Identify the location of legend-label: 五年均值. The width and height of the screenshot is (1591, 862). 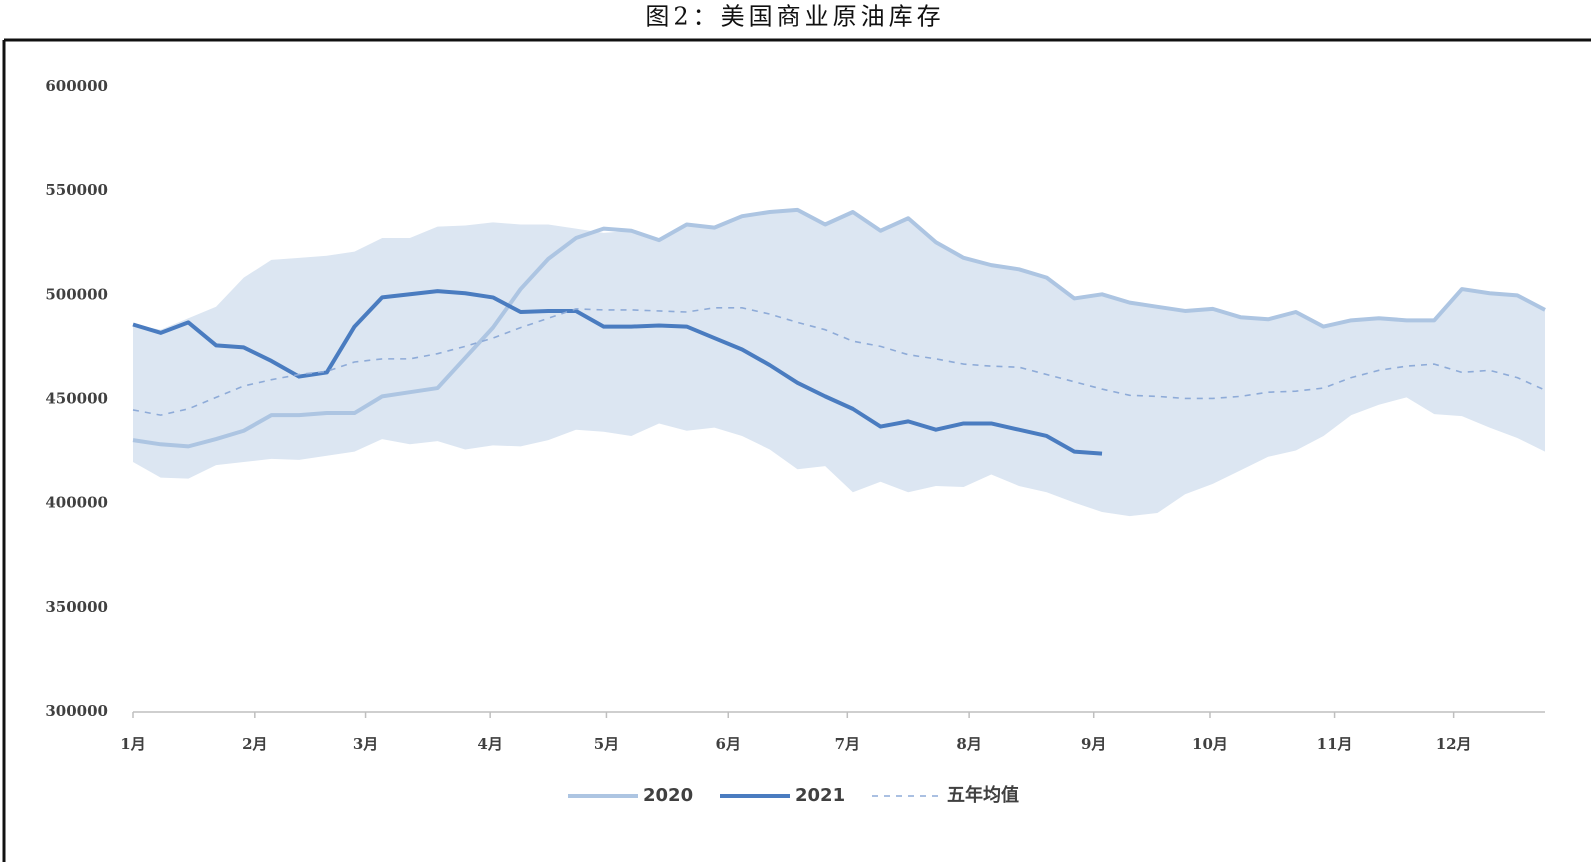
(983, 795).